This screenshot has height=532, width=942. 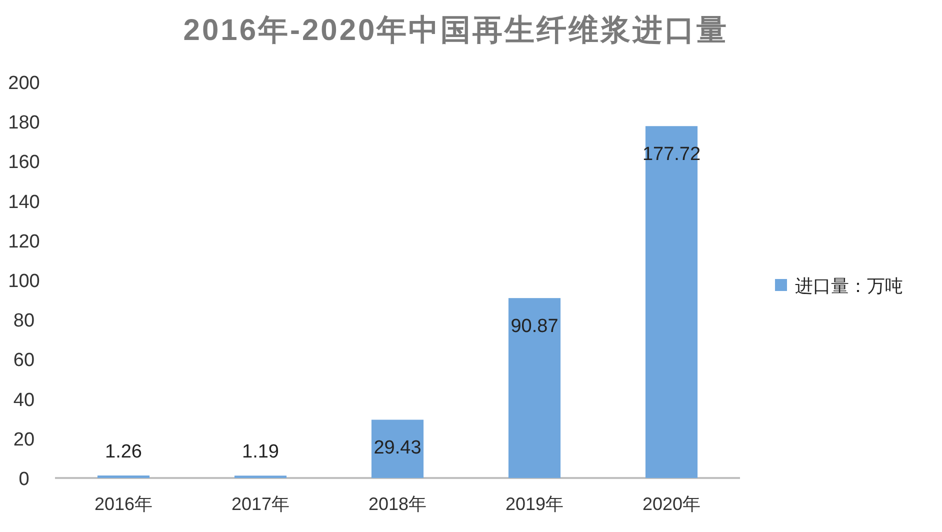 I want to click on y-tick-label: 180, so click(x=24, y=123).